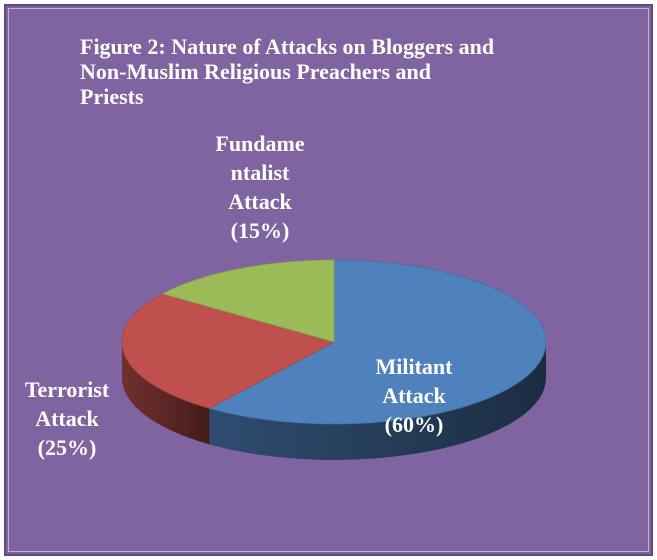 This screenshot has width=657, height=560. I want to click on slice-label-militant-line-2: Attack, so click(414, 395).